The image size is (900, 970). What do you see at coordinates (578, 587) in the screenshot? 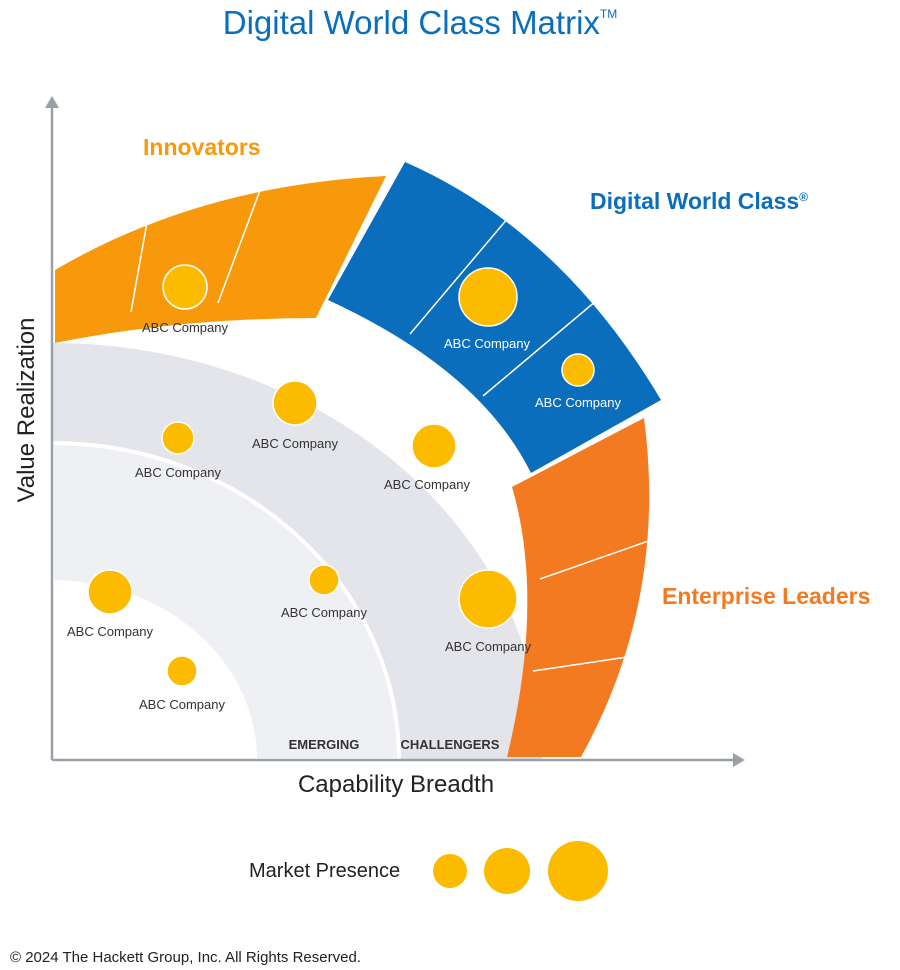
I see `enterprise-leaders-band` at bounding box center [578, 587].